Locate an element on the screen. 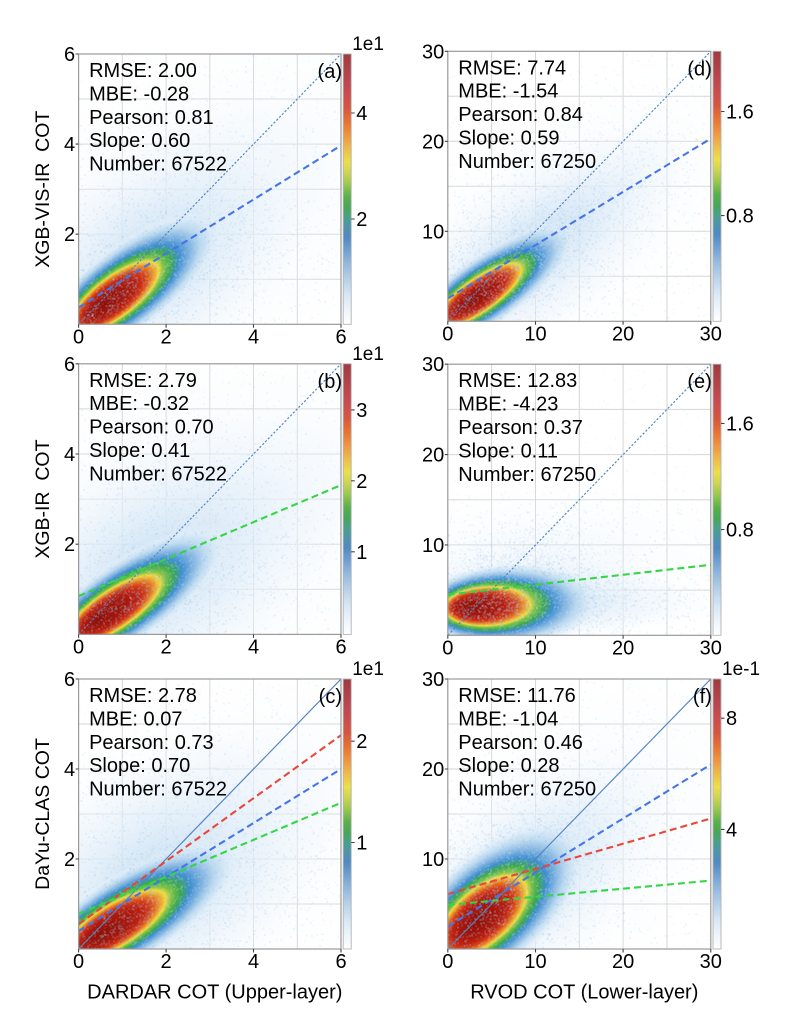 This screenshot has width=809, height=1034. svg-text: Slope: 0.41 is located at coordinates (139, 451).